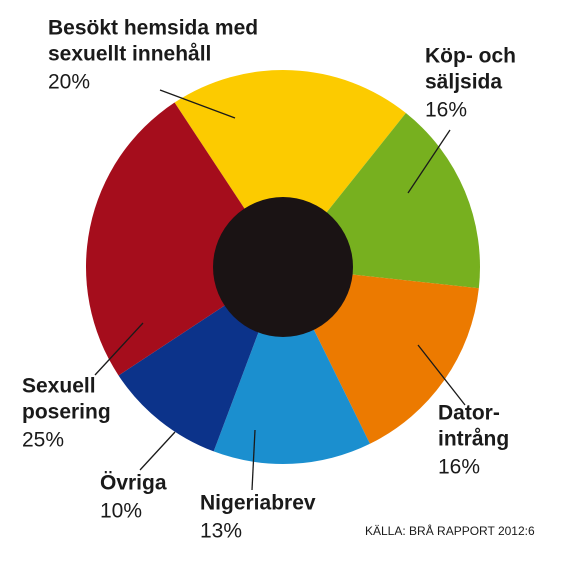 This screenshot has height=572, width=570. I want to click on value-label: 25%, so click(43, 439).